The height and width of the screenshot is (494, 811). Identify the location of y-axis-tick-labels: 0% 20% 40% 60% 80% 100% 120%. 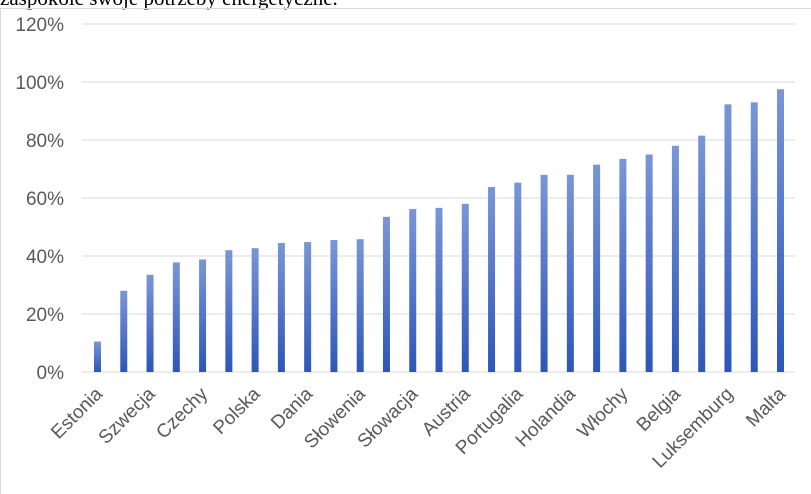
(39, 199).